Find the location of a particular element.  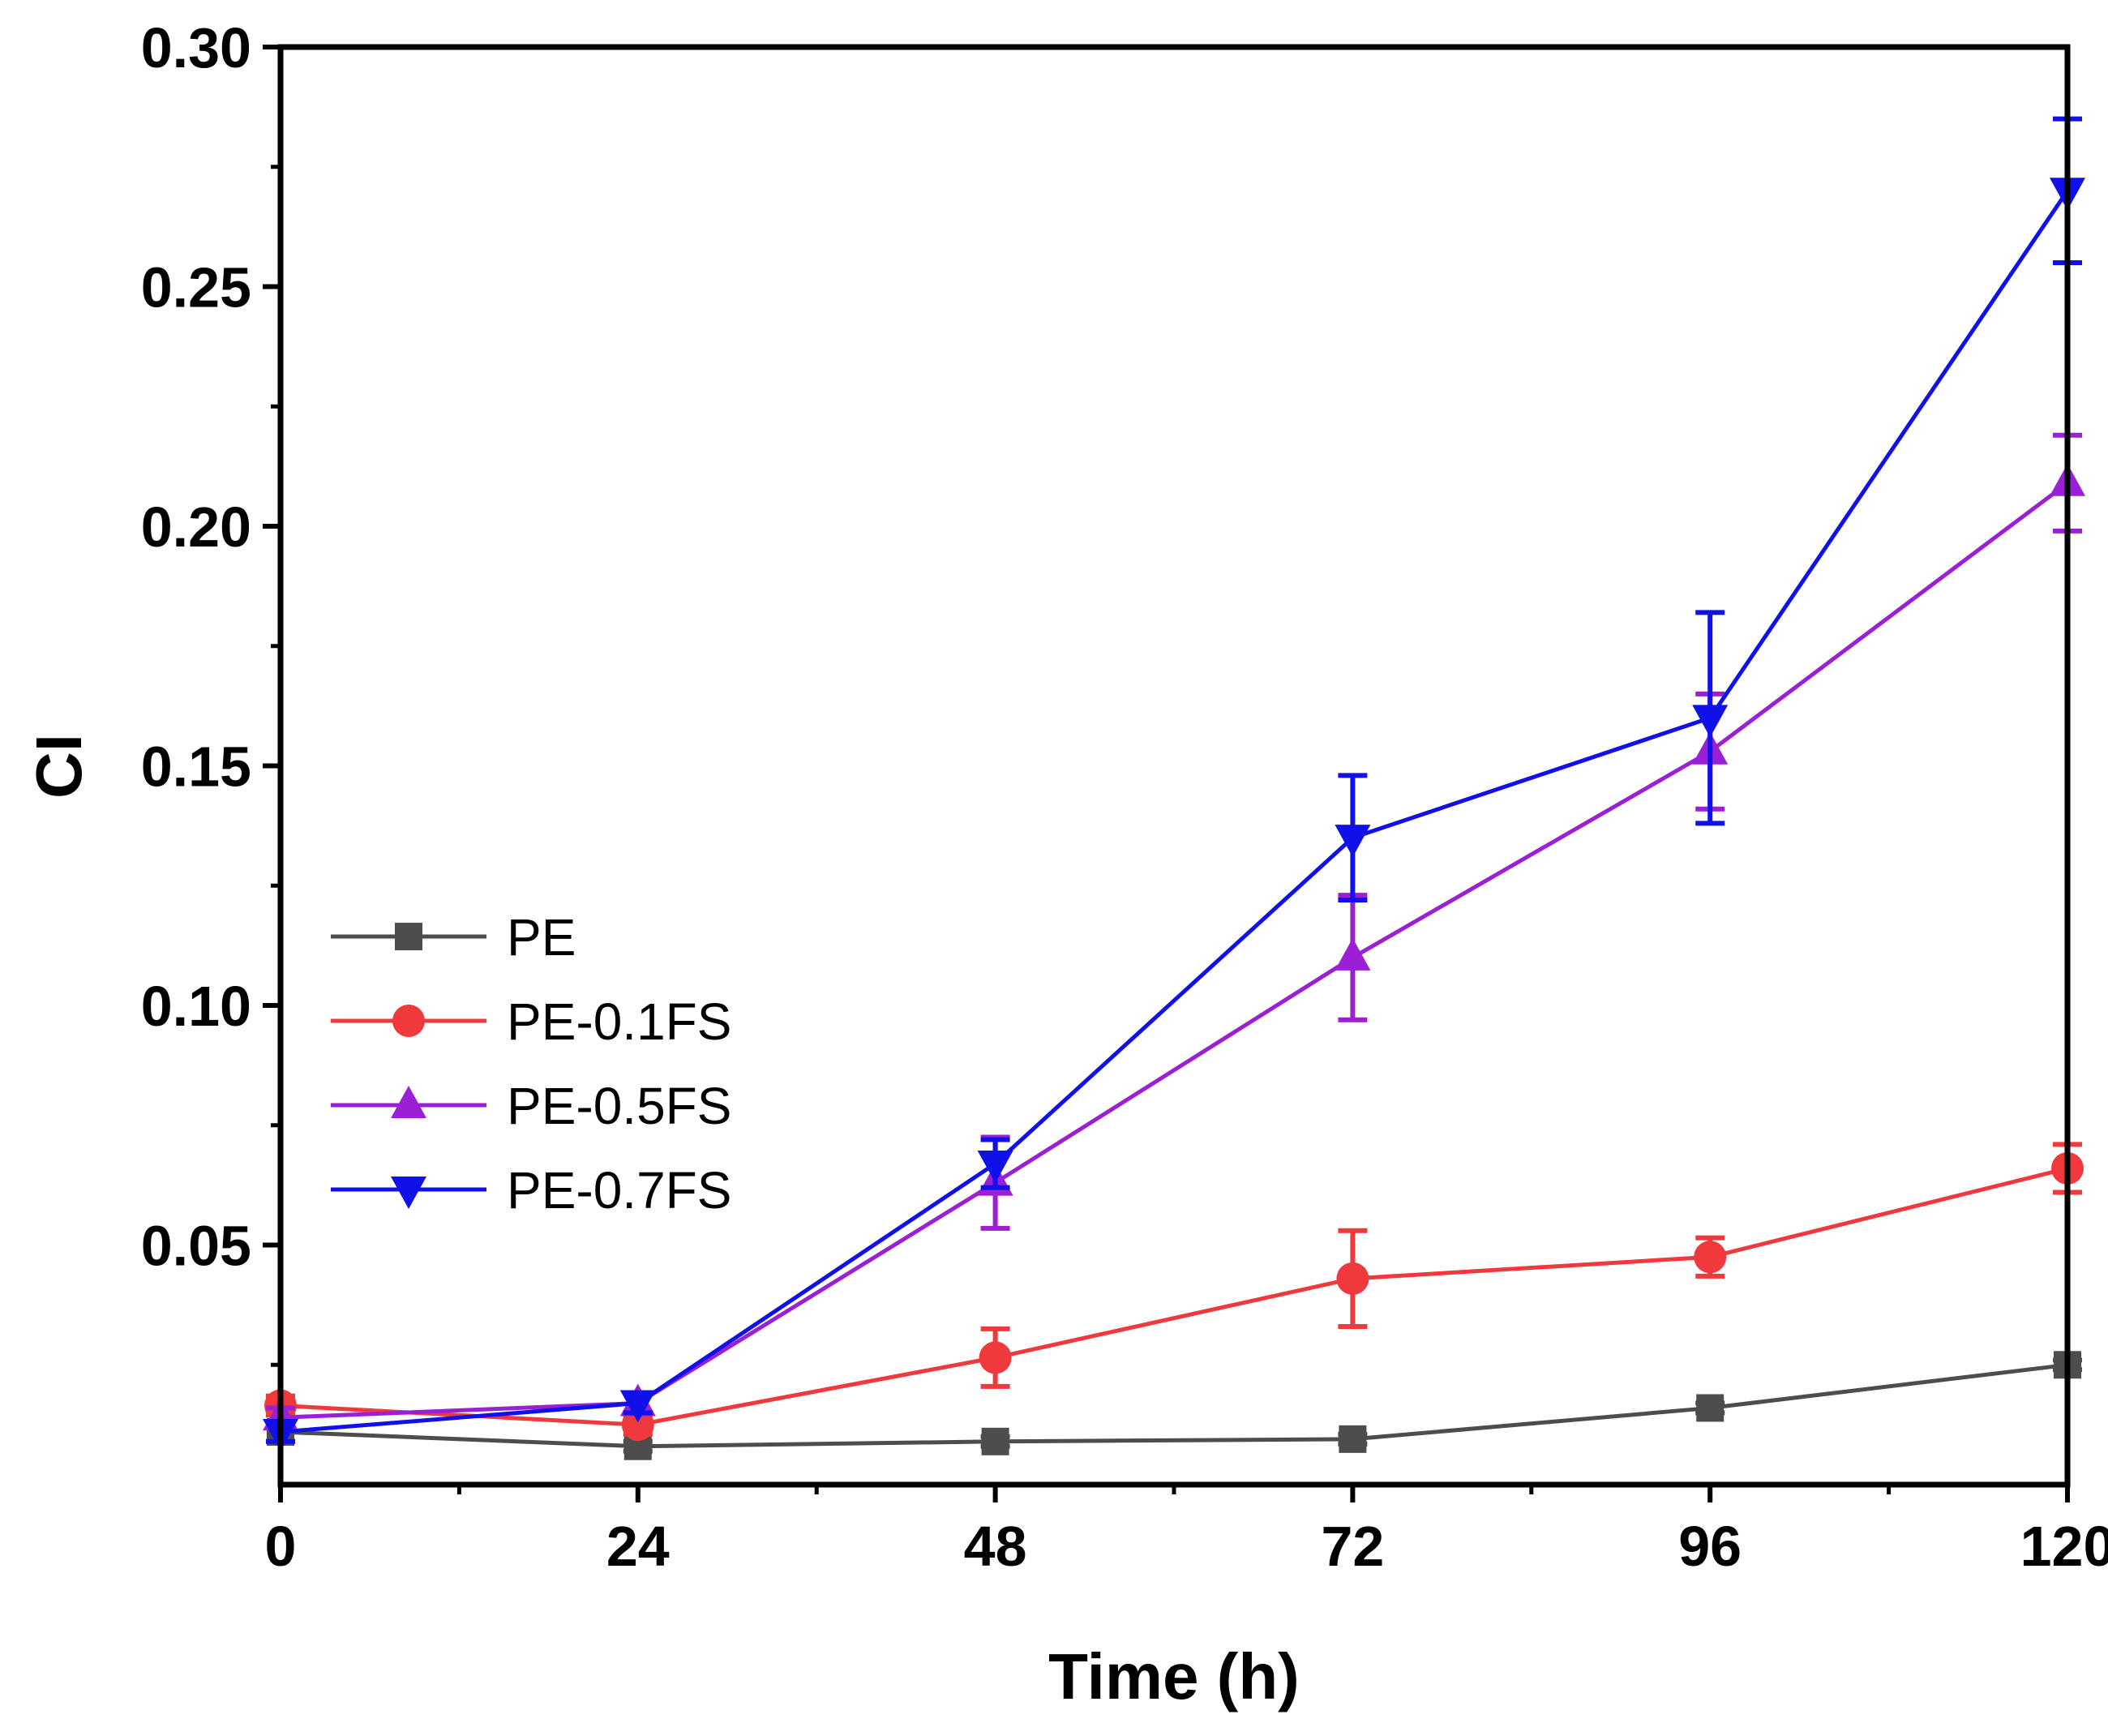

y-tick-label: 0.05 is located at coordinates (196, 1247).